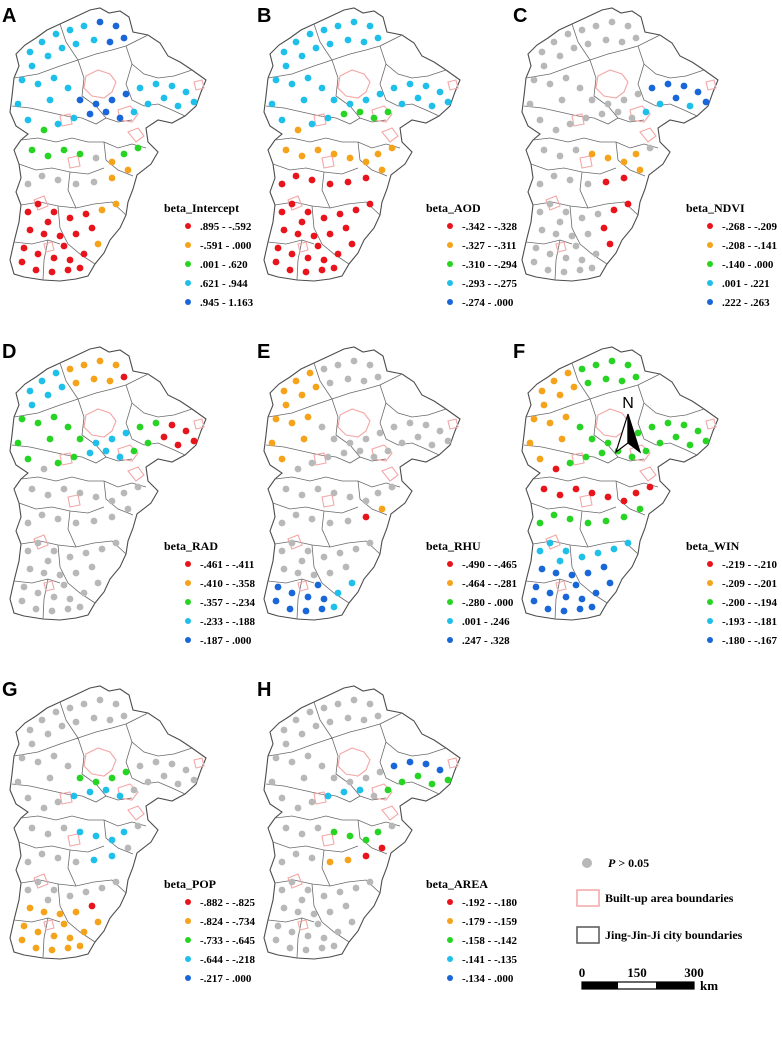 Image resolution: width=782 pixels, height=1037 pixels. What do you see at coordinates (9, 16) in the screenshot?
I see `panel-label: A` at bounding box center [9, 16].